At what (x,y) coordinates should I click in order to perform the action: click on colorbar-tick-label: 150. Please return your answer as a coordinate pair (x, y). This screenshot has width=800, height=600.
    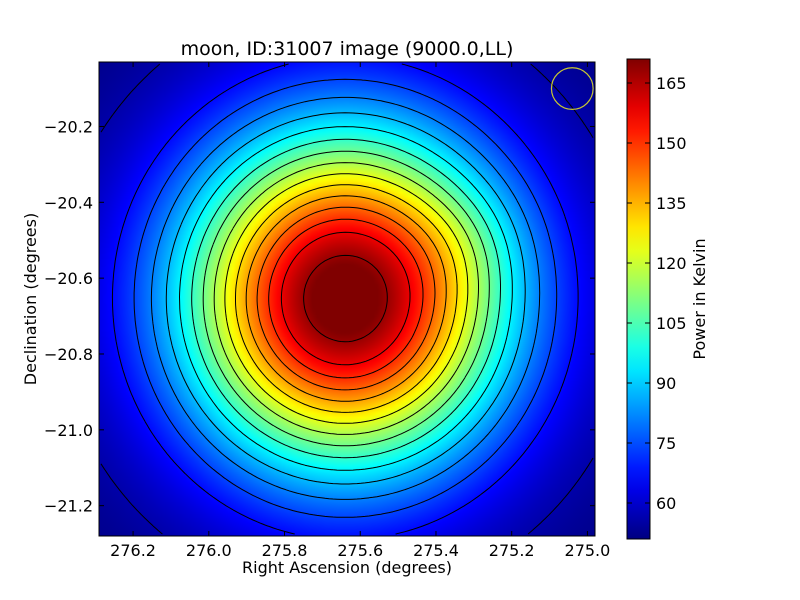
    Looking at the image, I should click on (671, 143).